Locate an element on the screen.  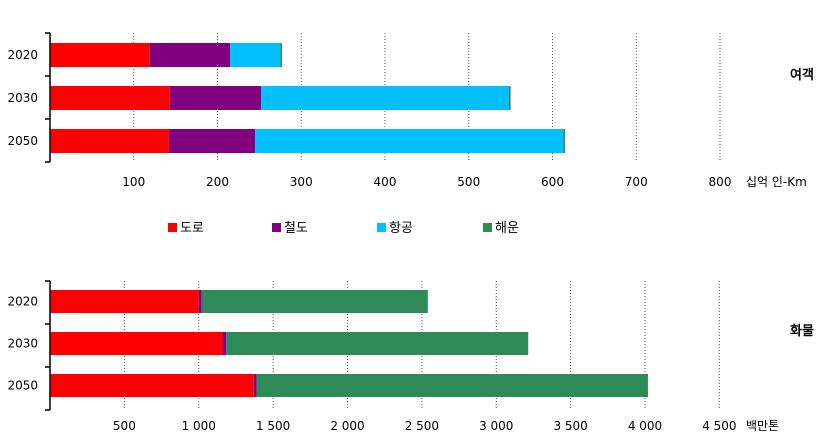
x-tick-label: 1 000 is located at coordinates (199, 426).